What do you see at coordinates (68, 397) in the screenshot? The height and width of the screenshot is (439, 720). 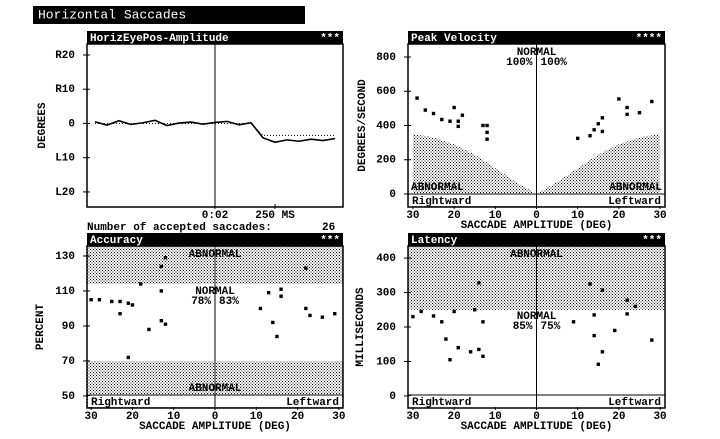 I see `y-tick-label: 50` at bounding box center [68, 397].